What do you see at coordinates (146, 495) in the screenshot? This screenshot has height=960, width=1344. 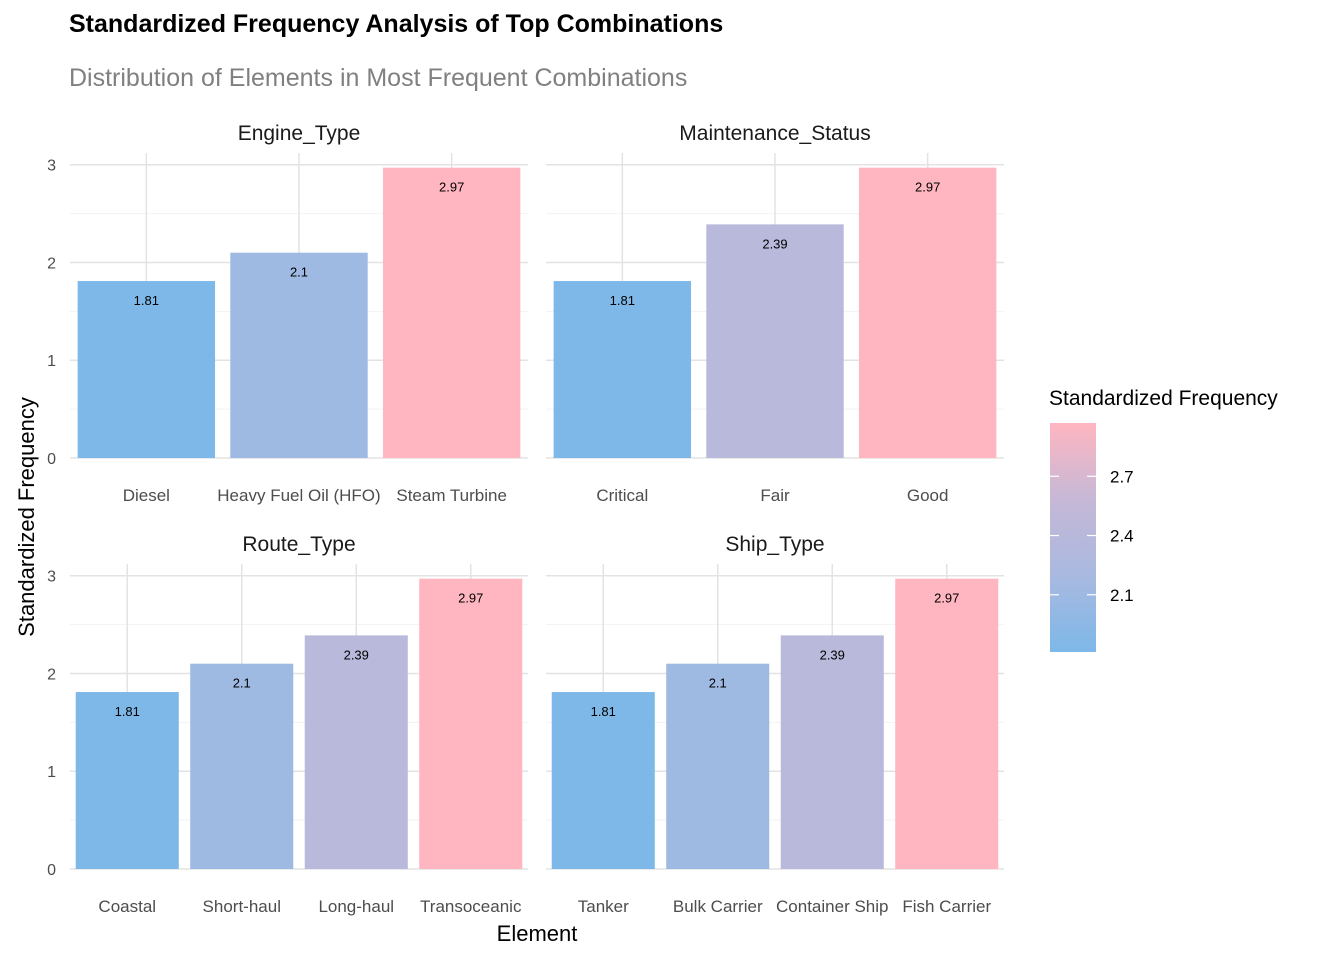 I see `x-tick-label: Diesel` at bounding box center [146, 495].